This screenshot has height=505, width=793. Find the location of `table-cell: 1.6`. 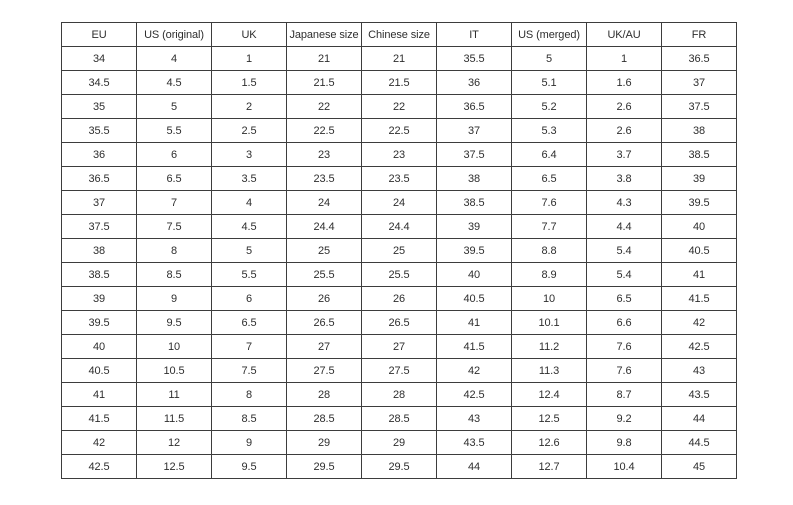

table-cell: 1.6 is located at coordinates (624, 82).